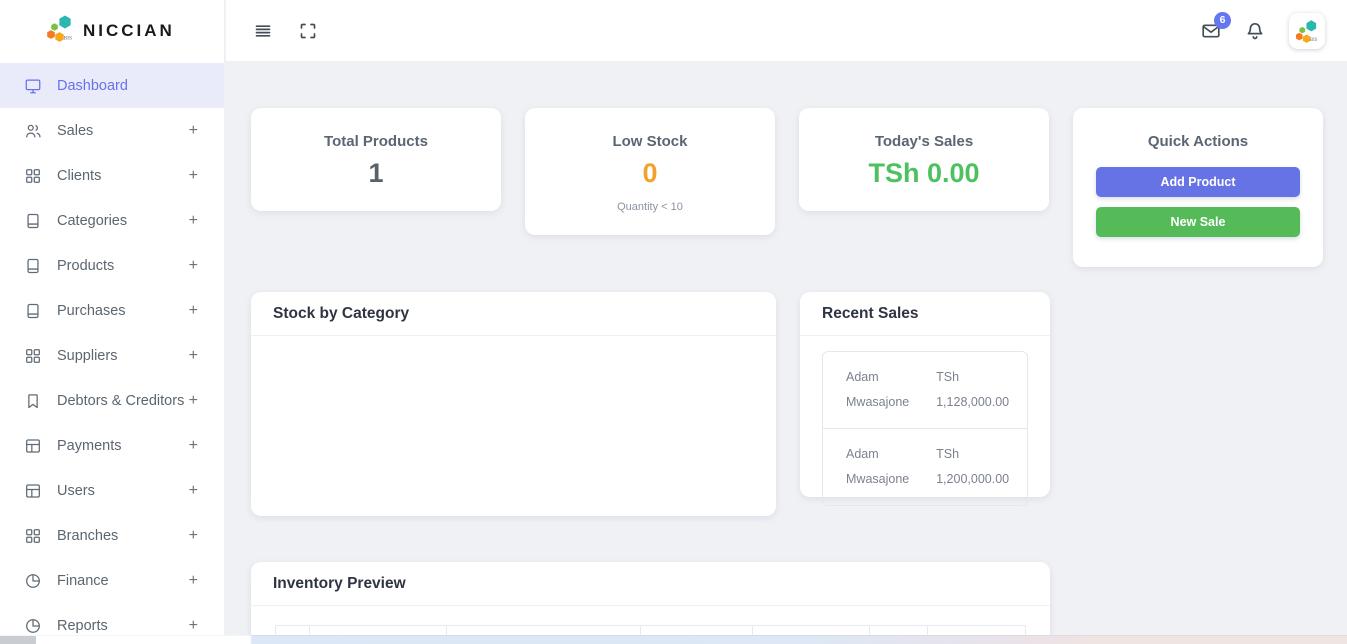 Image resolution: width=1347 pixels, height=644 pixels. What do you see at coordinates (112, 310) in the screenshot?
I see `sidebar-item-purchases: Purchases +` at bounding box center [112, 310].